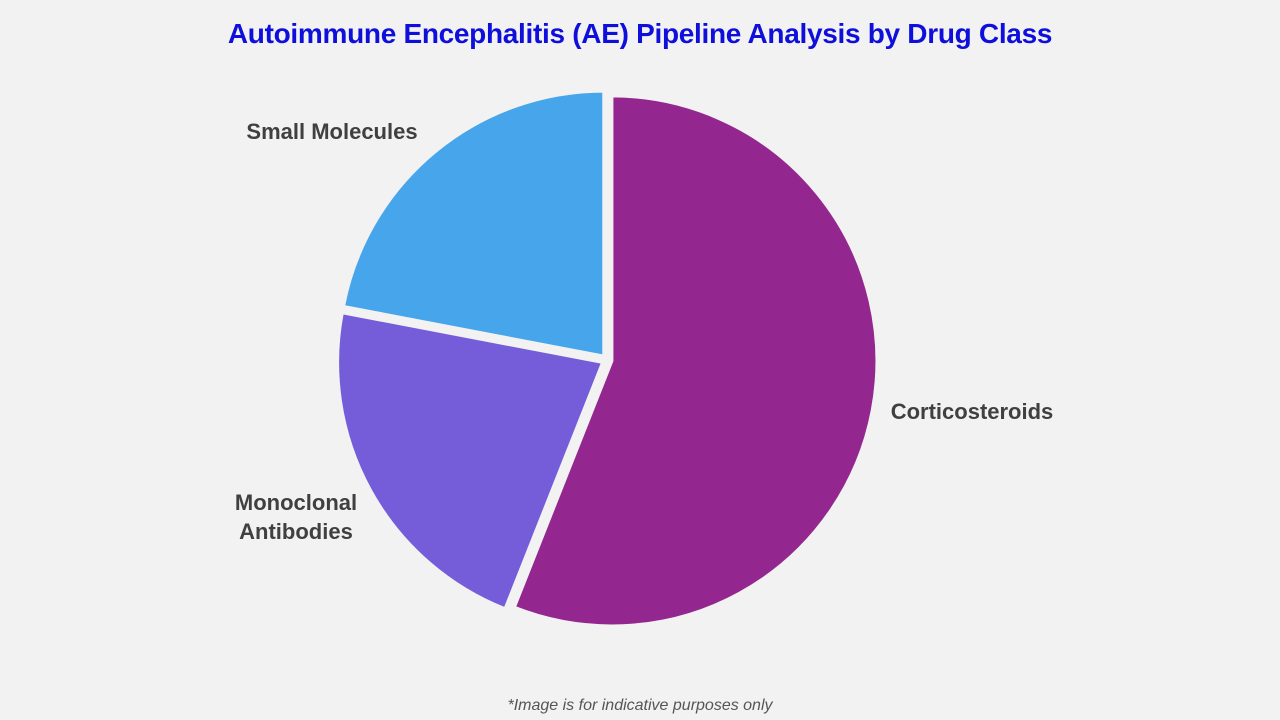 The width and height of the screenshot is (1280, 720). What do you see at coordinates (473, 223) in the screenshot?
I see `slice-small-molecules` at bounding box center [473, 223].